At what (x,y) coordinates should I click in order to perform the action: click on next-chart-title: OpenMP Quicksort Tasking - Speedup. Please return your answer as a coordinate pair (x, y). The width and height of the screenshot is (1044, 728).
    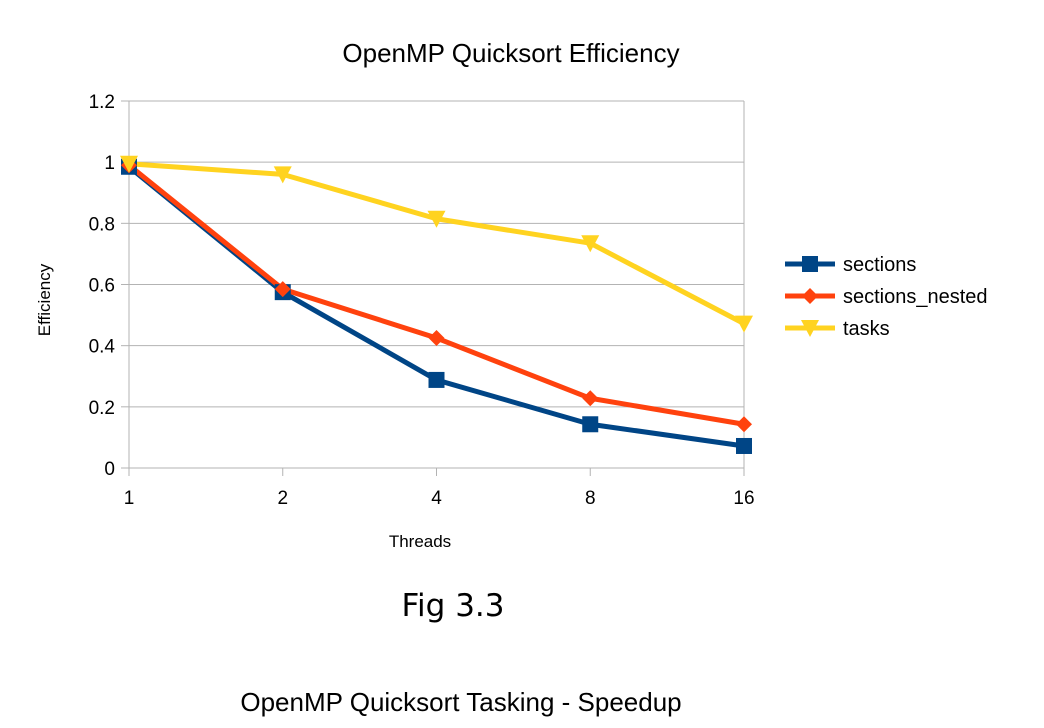
    Looking at the image, I should click on (460, 702).